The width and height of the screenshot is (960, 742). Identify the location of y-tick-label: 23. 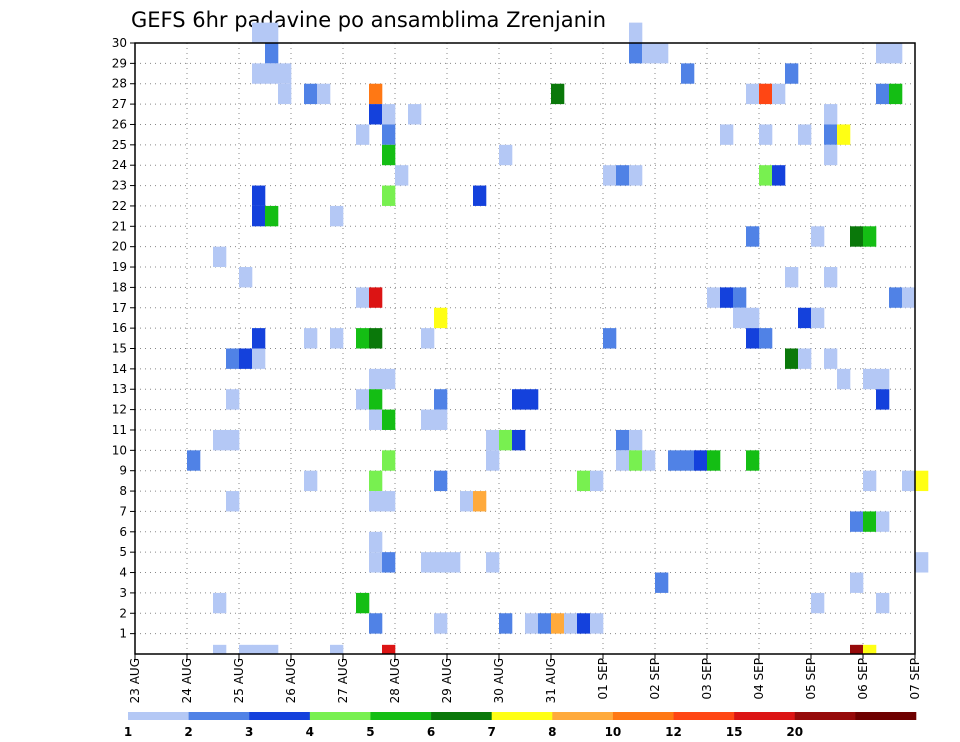
(119, 186).